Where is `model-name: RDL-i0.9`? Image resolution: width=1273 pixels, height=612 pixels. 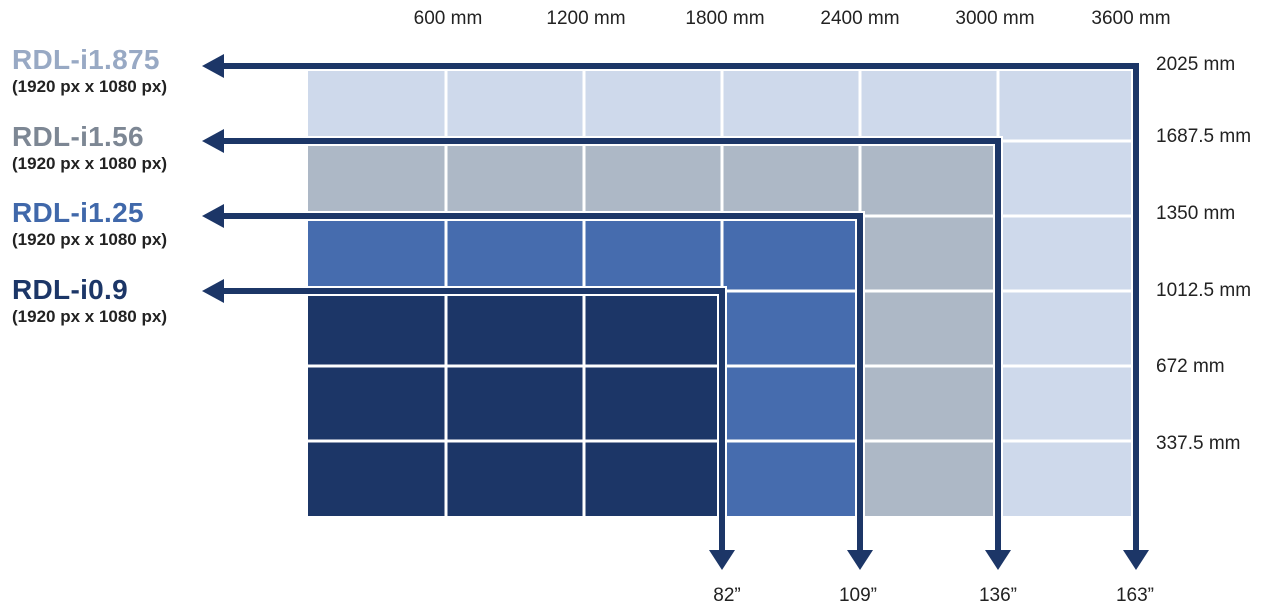
model-name: RDL-i0.9 is located at coordinates (70, 289).